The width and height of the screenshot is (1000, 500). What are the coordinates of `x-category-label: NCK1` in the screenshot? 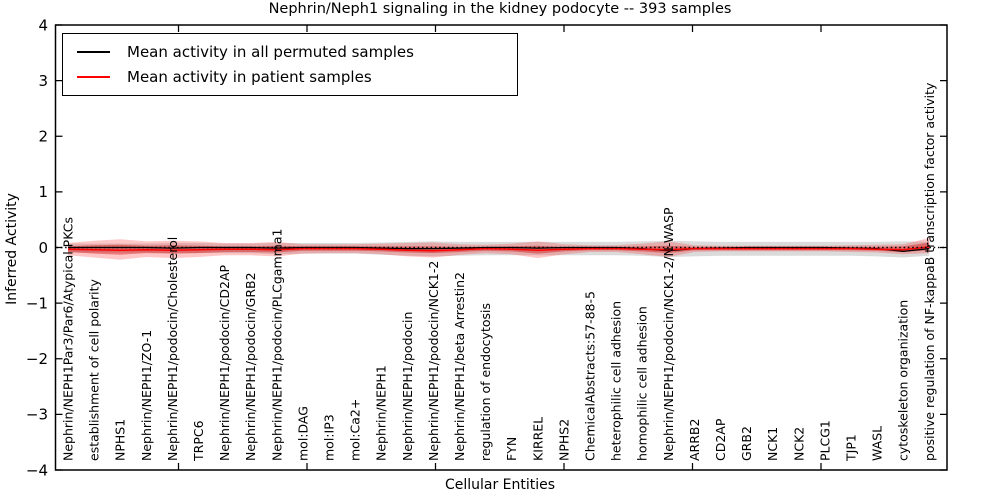 It's located at (772, 444).